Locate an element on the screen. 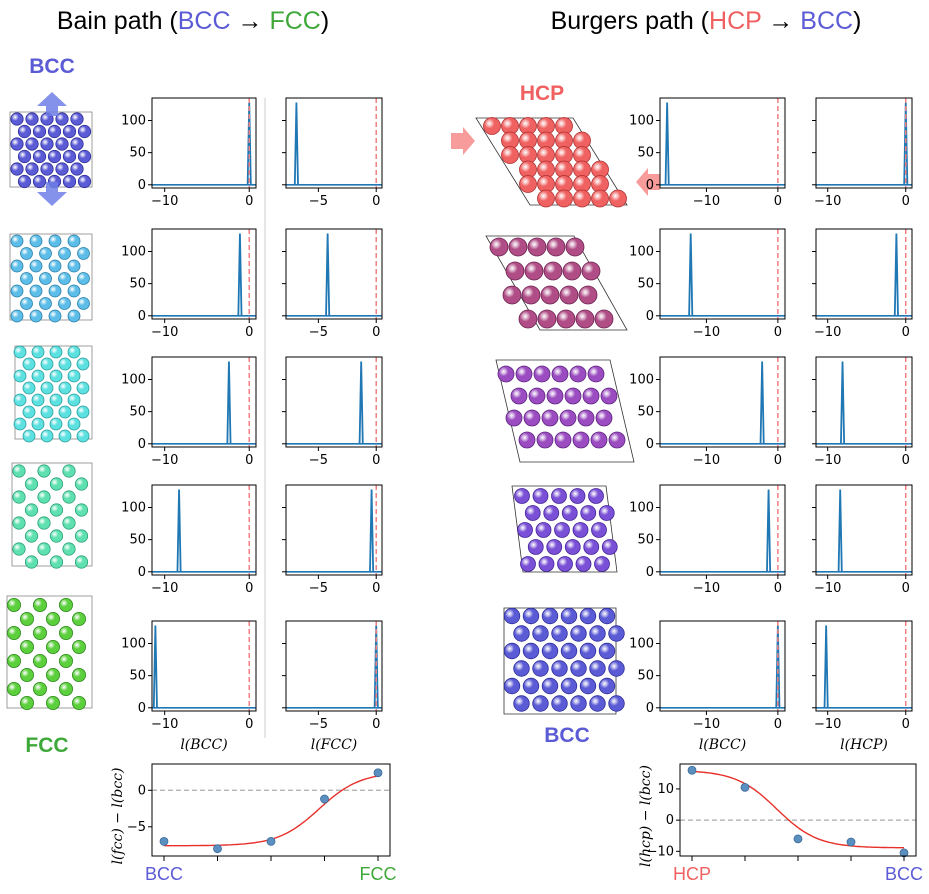  burgers-l-hcp-panel-1: −10 0 is located at coordinates (862, 284).